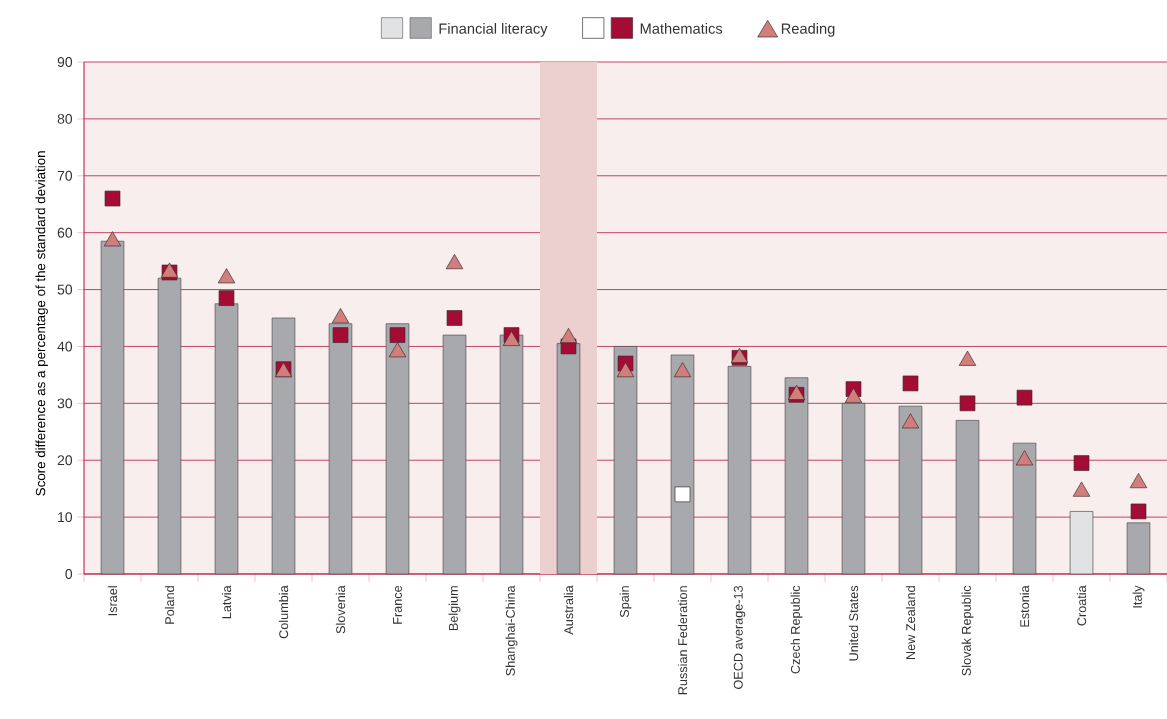 The image size is (1167, 719). Describe the element at coordinates (796, 629) in the screenshot. I see `x-tick-label: Czech Republic` at that location.